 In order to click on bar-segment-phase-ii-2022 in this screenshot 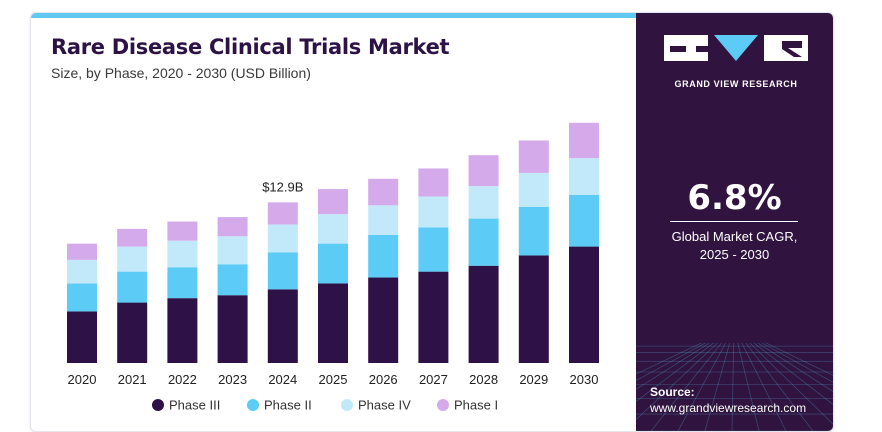, I will do `click(182, 283)`.